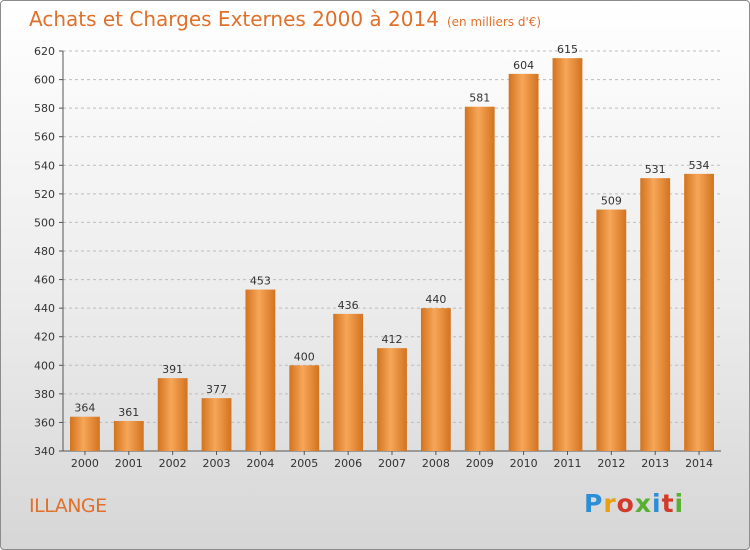 This screenshot has width=750, height=550. Describe the element at coordinates (523, 262) in the screenshot. I see `bar-2010` at that location.